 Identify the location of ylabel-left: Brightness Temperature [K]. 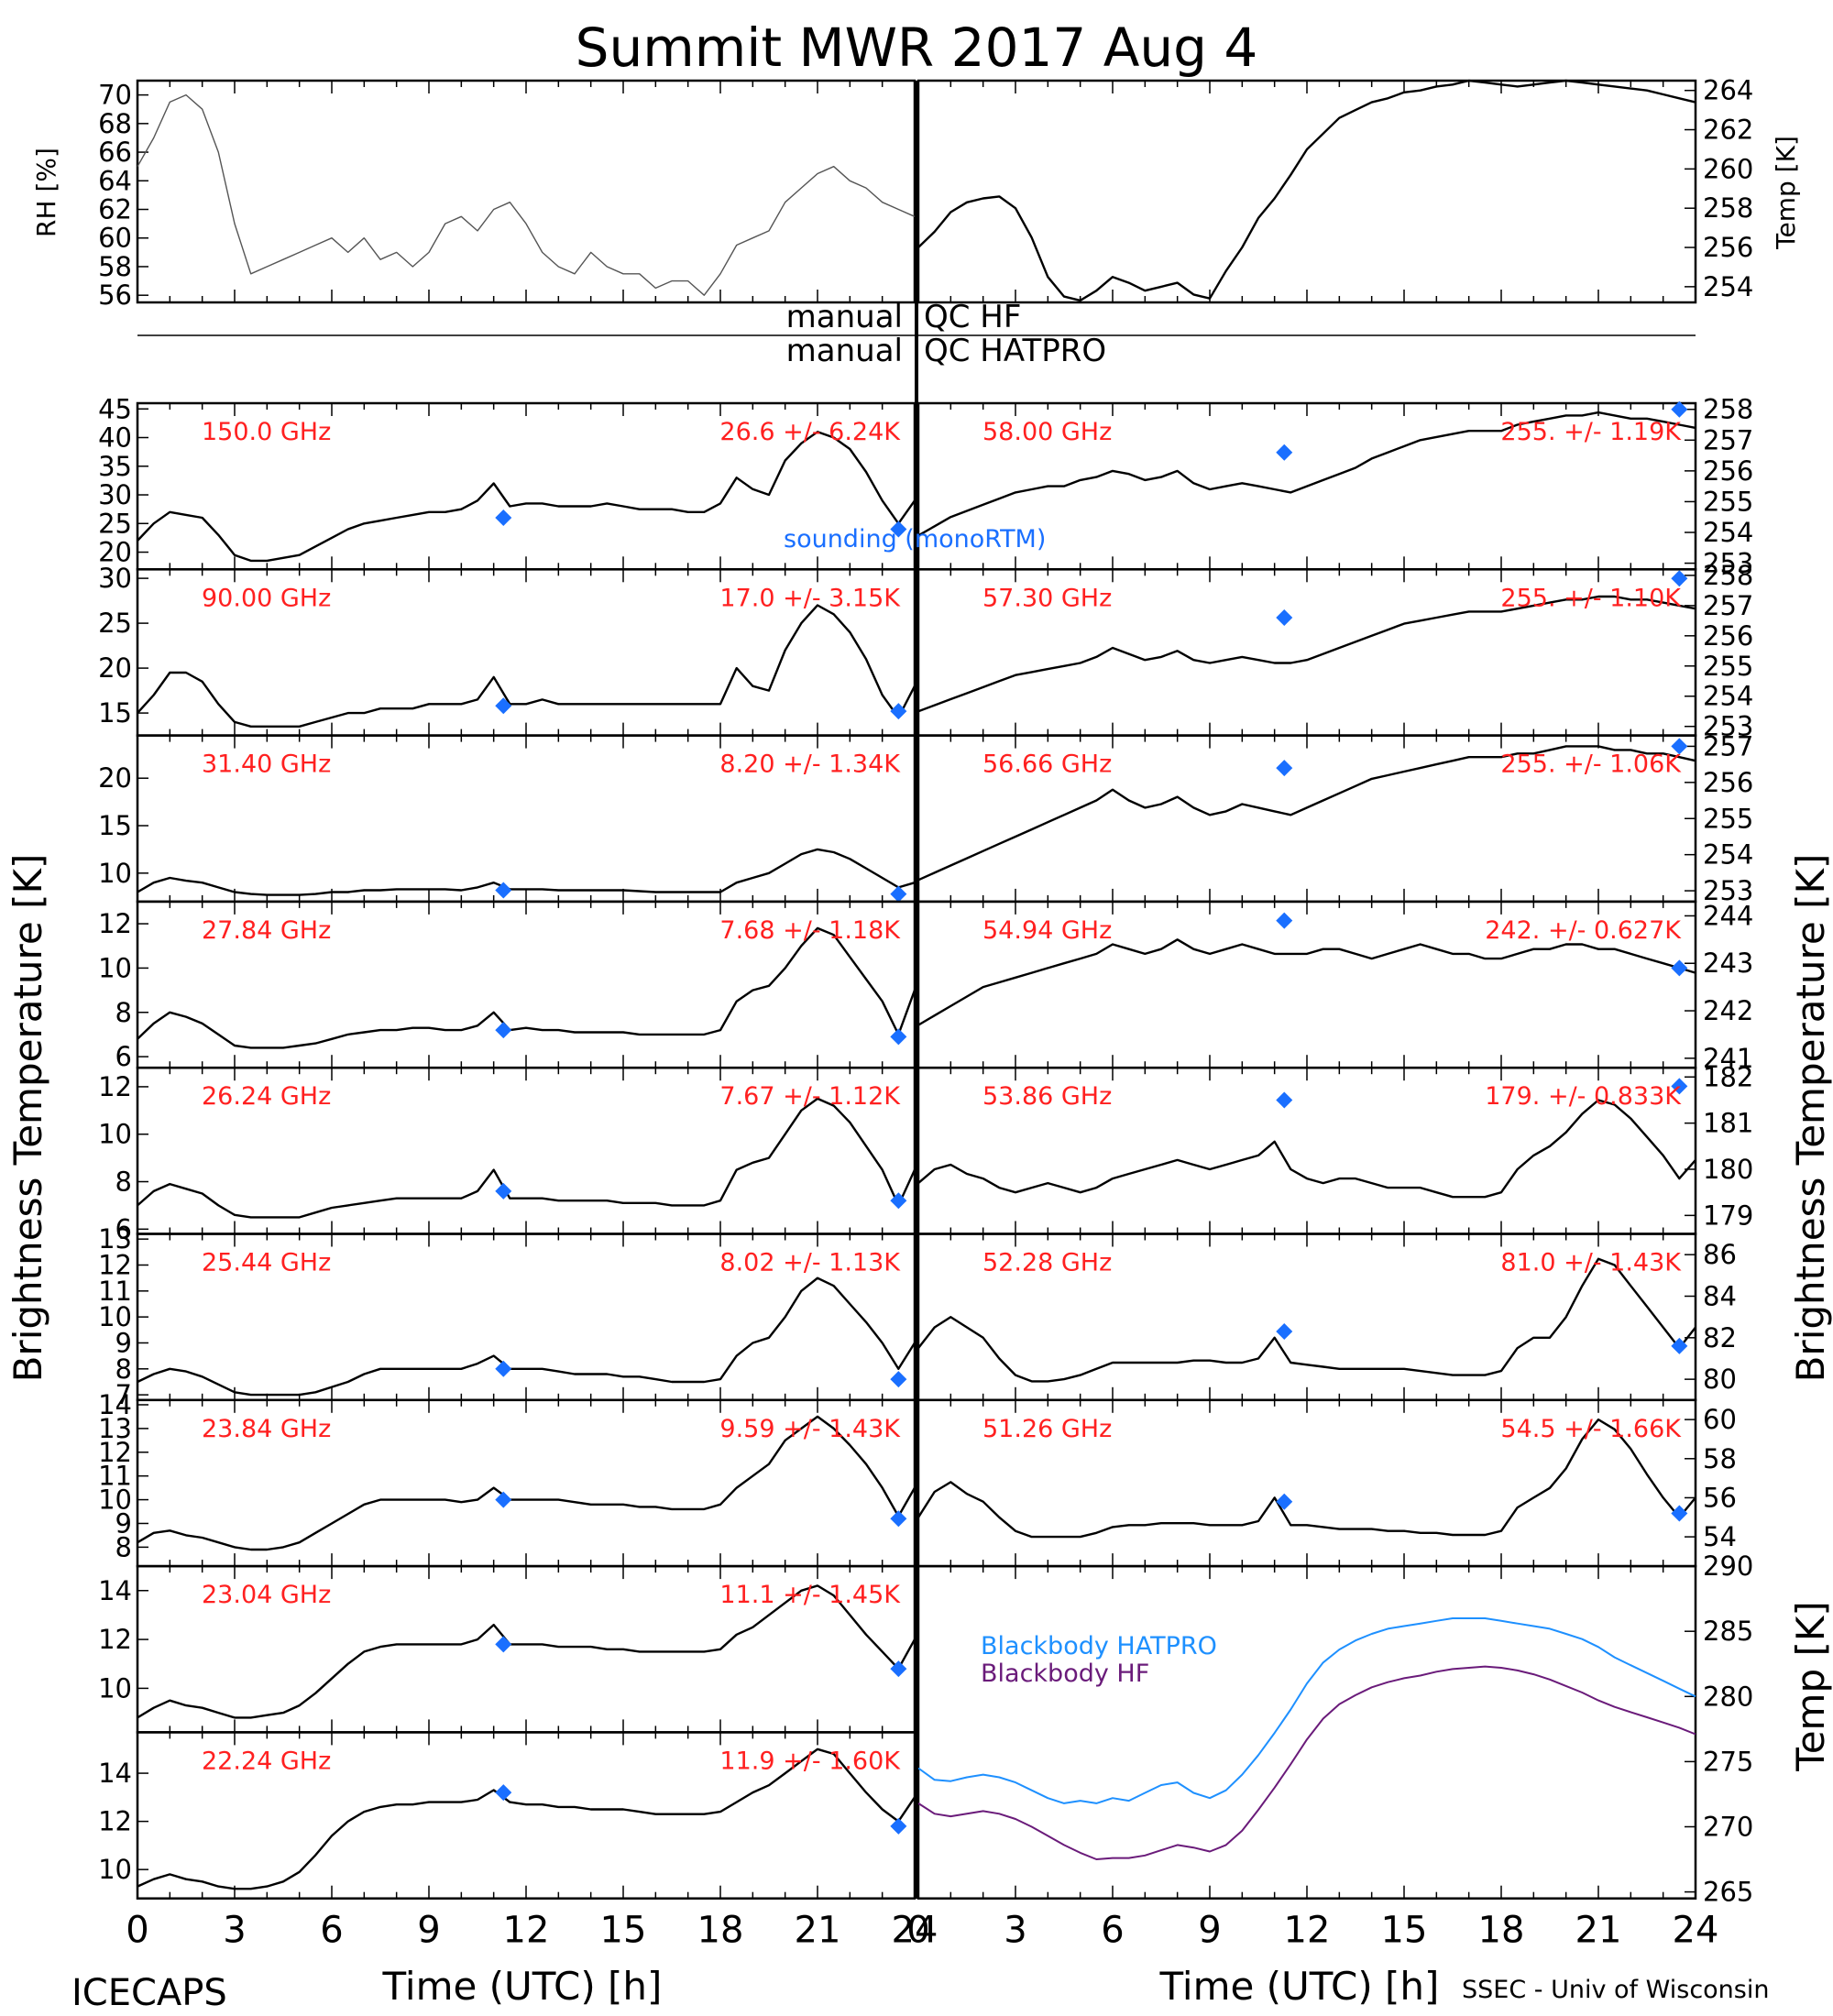
(27, 1118).